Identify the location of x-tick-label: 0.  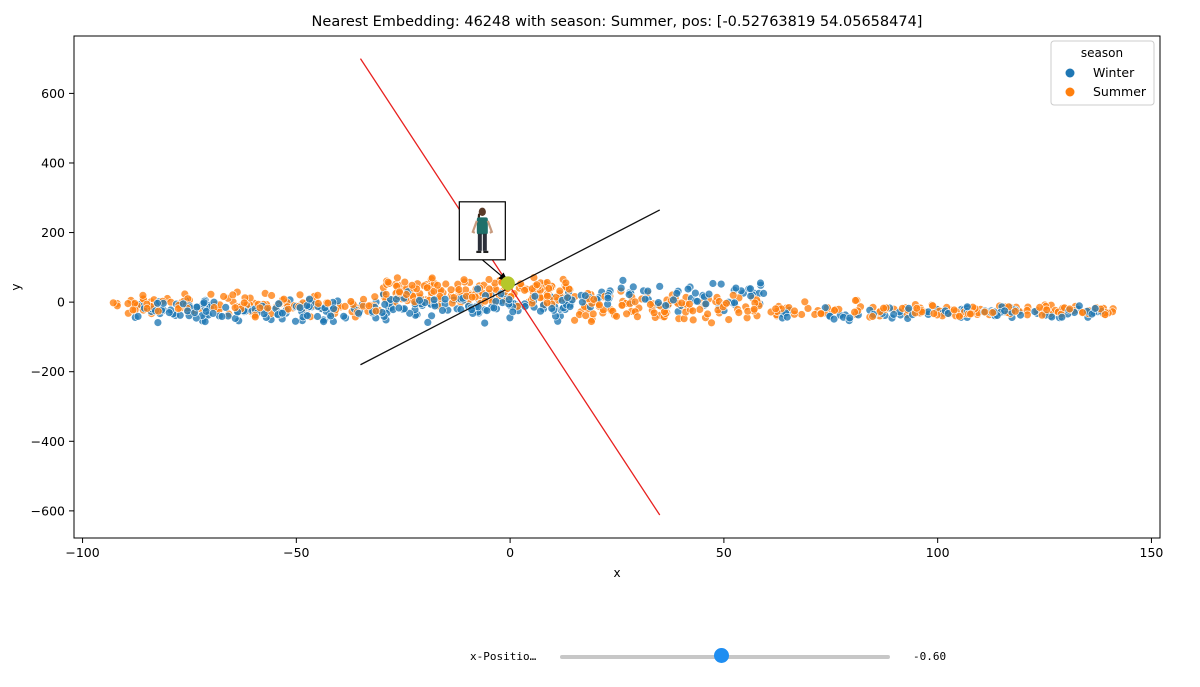
(510, 552).